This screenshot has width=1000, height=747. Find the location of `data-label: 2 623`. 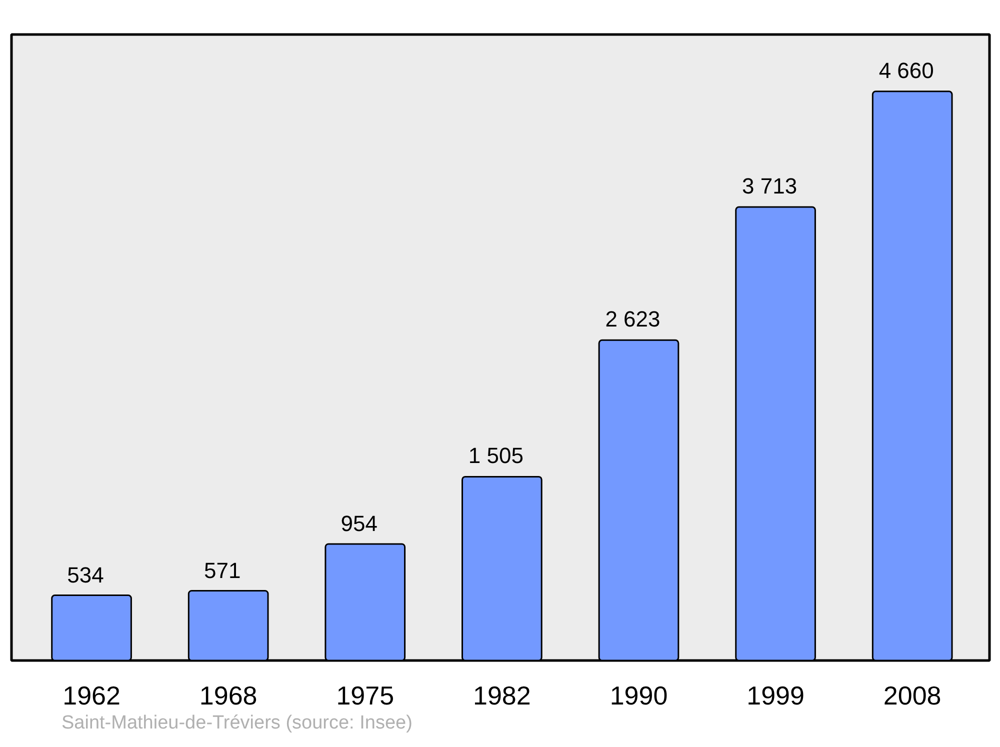

data-label: 2 623 is located at coordinates (632, 319).